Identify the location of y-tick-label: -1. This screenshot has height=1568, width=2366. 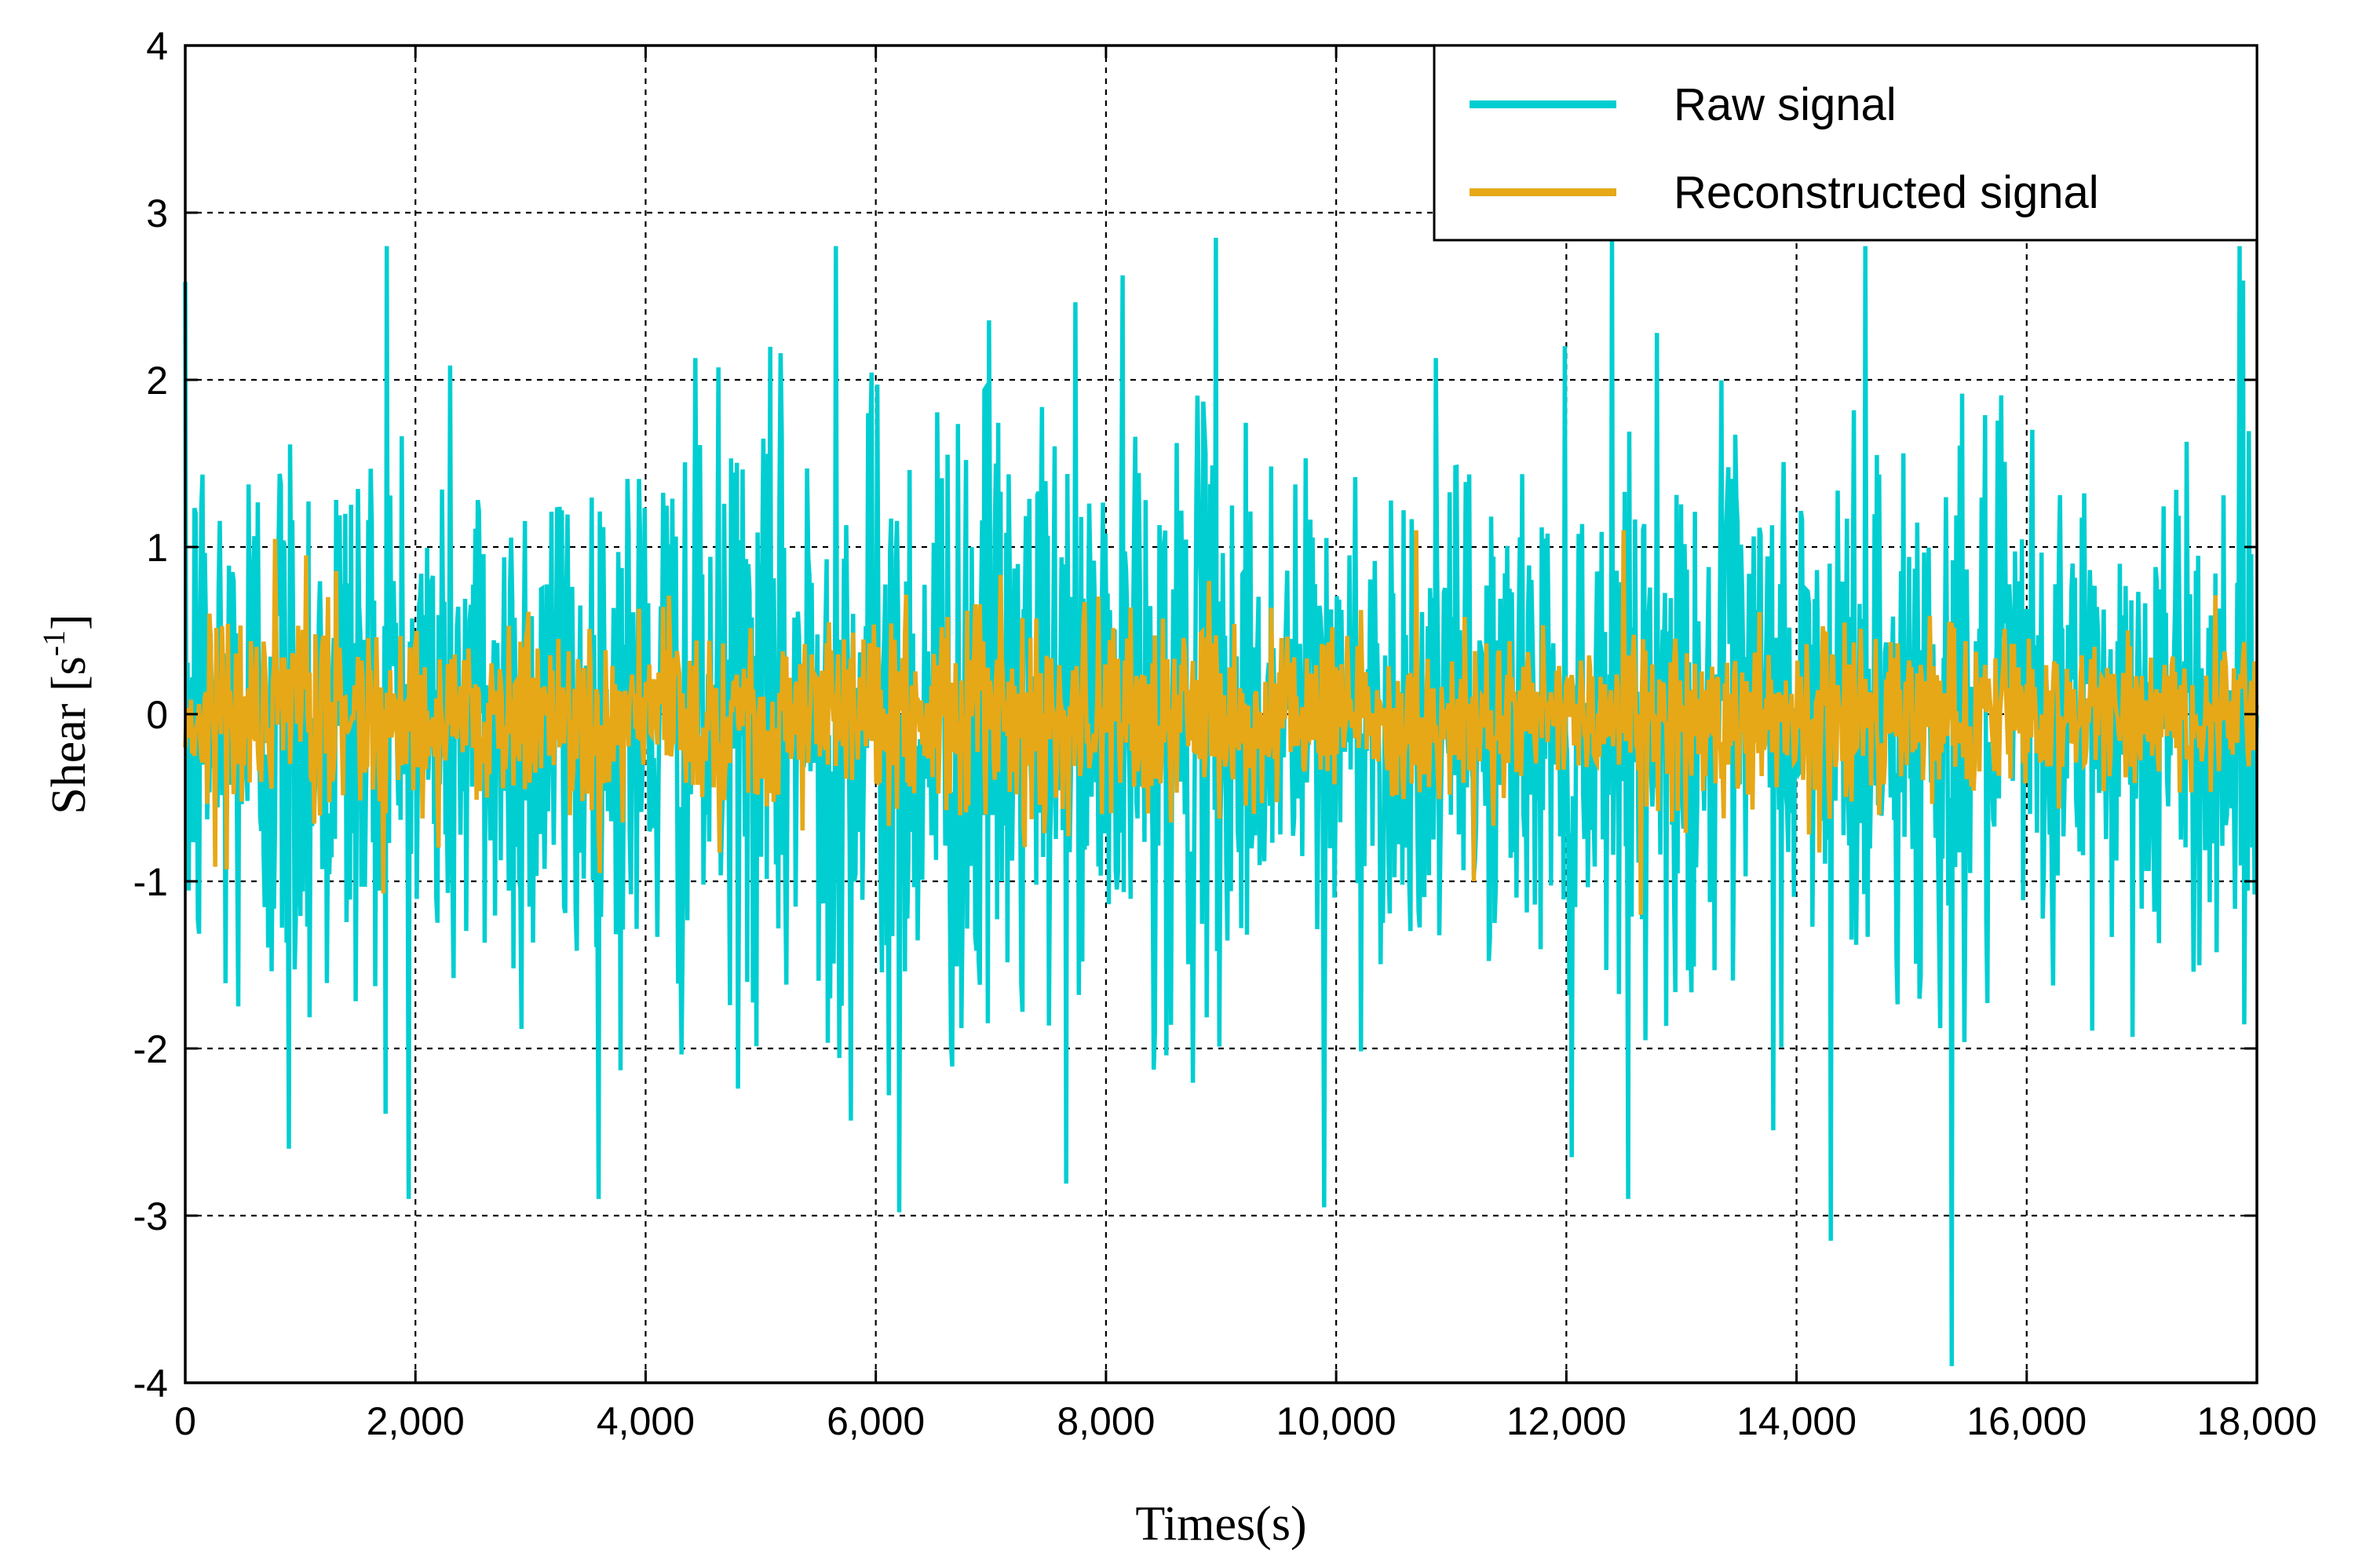
(150, 882).